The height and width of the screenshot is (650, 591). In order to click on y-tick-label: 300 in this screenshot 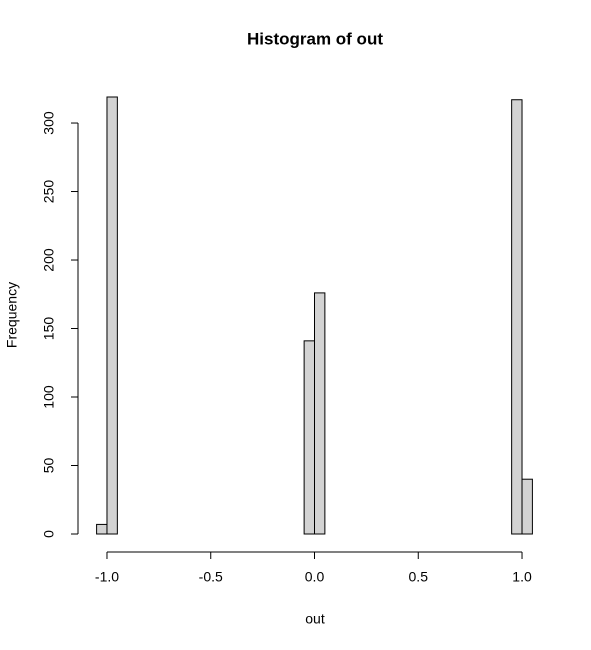, I will do `click(49, 123)`.